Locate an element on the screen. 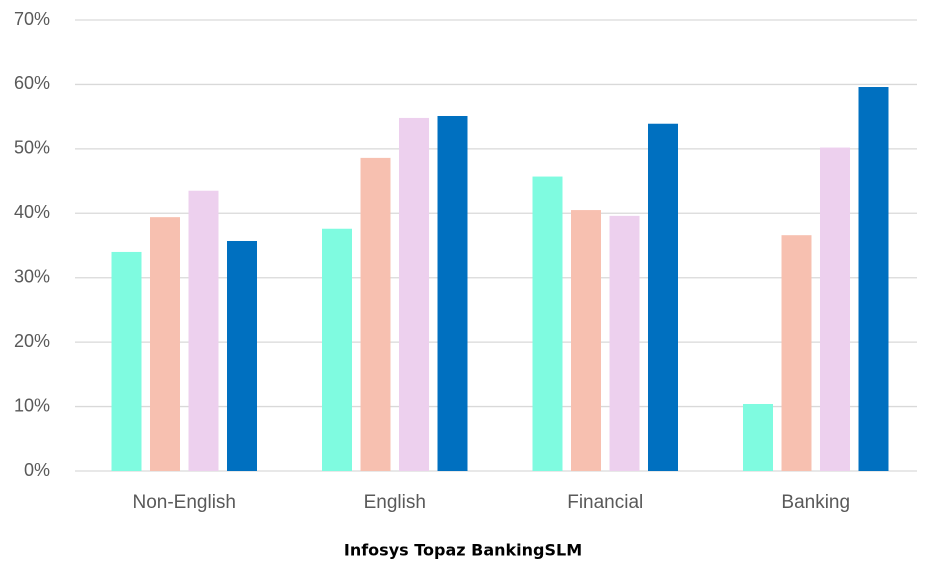 The width and height of the screenshot is (927, 576). y-tick-label: 60% is located at coordinates (32, 83).